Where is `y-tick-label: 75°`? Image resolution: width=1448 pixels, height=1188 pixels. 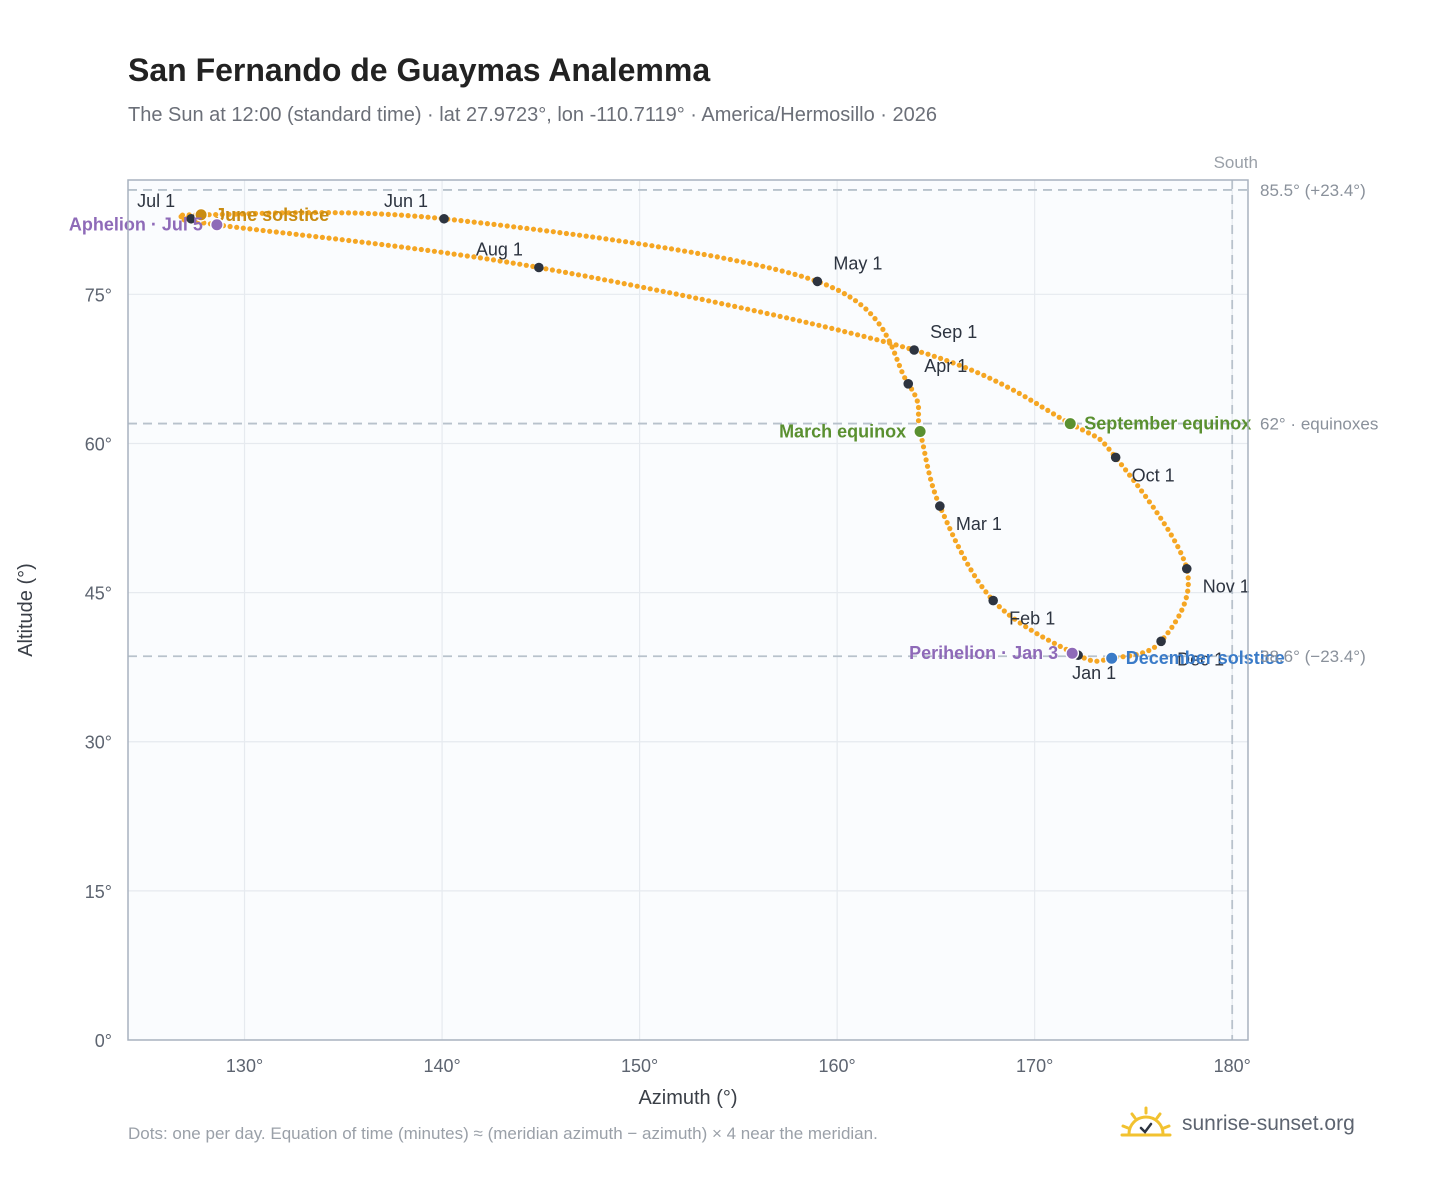
y-tick-label: 75° is located at coordinates (98, 295).